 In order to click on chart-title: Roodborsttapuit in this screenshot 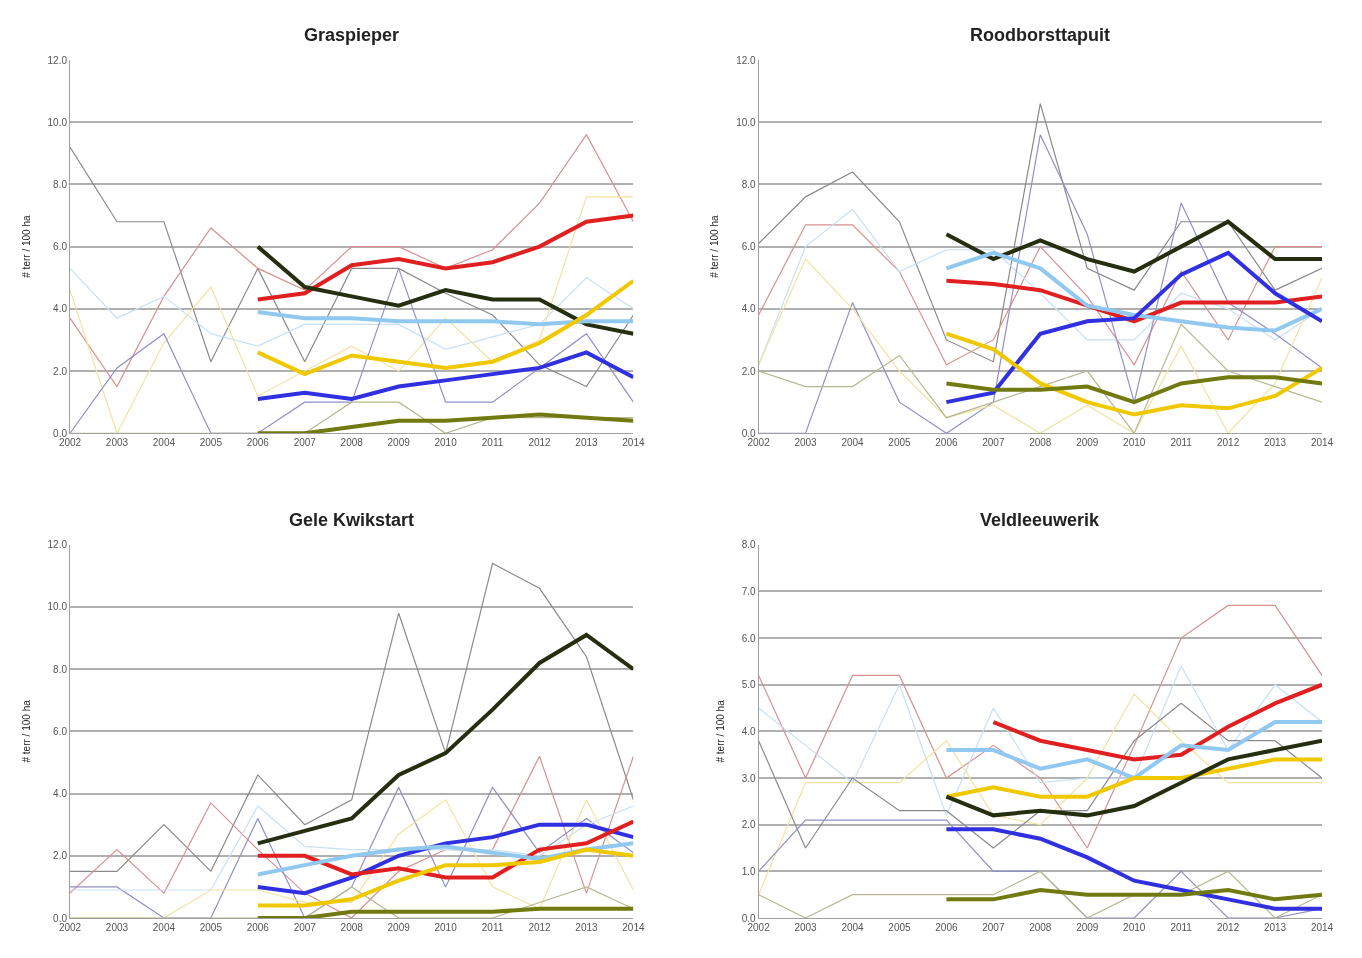, I will do `click(1040, 35)`.